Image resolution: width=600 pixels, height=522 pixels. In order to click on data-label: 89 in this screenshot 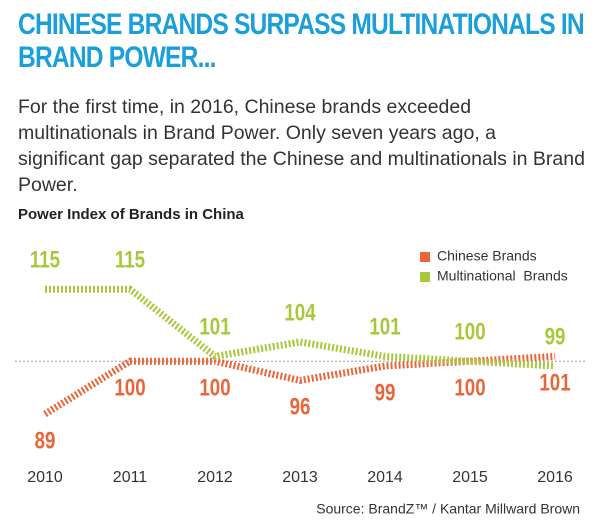, I will do `click(45, 440)`.